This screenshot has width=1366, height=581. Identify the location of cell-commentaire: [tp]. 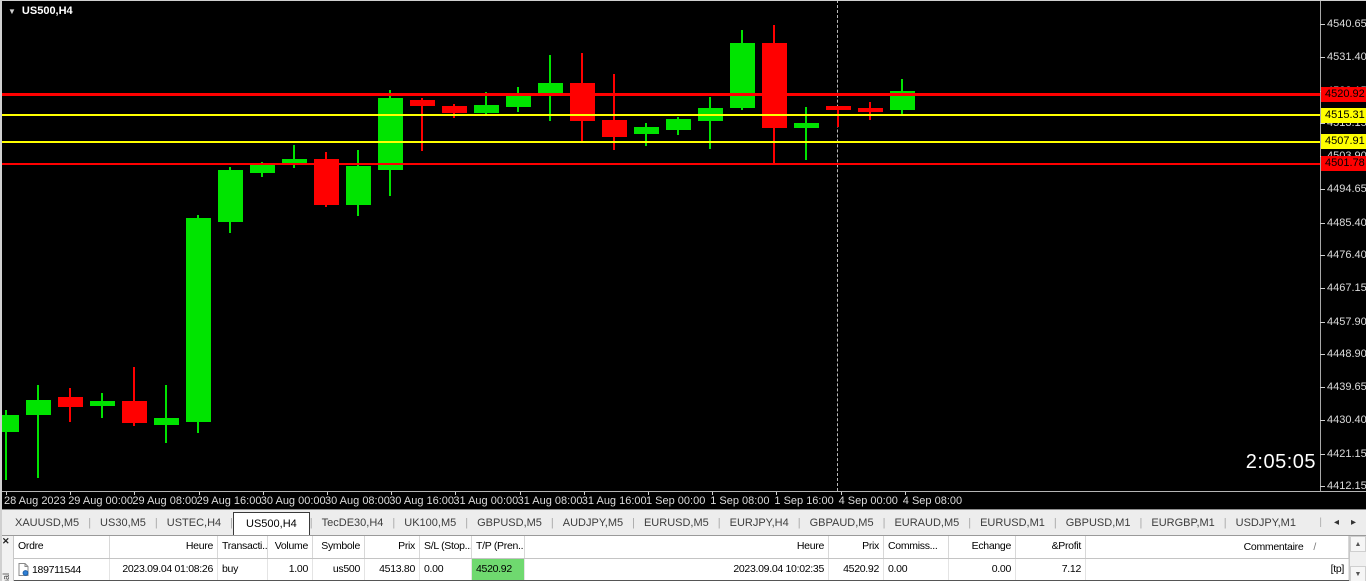
(1217, 569).